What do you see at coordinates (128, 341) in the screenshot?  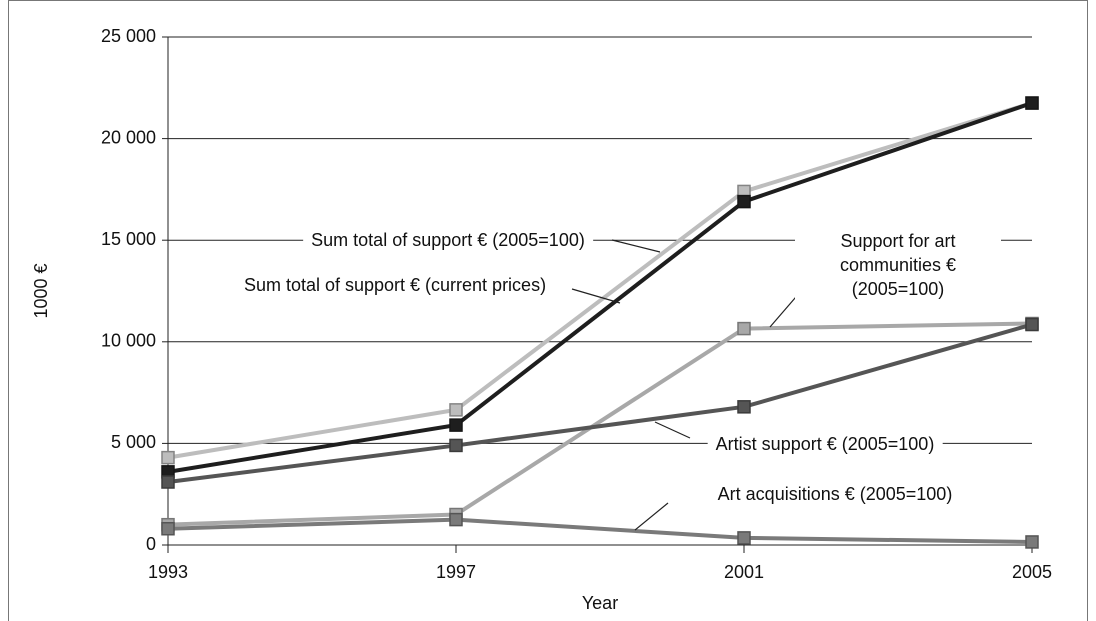 I see `y-tick-label: 10 000` at bounding box center [128, 341].